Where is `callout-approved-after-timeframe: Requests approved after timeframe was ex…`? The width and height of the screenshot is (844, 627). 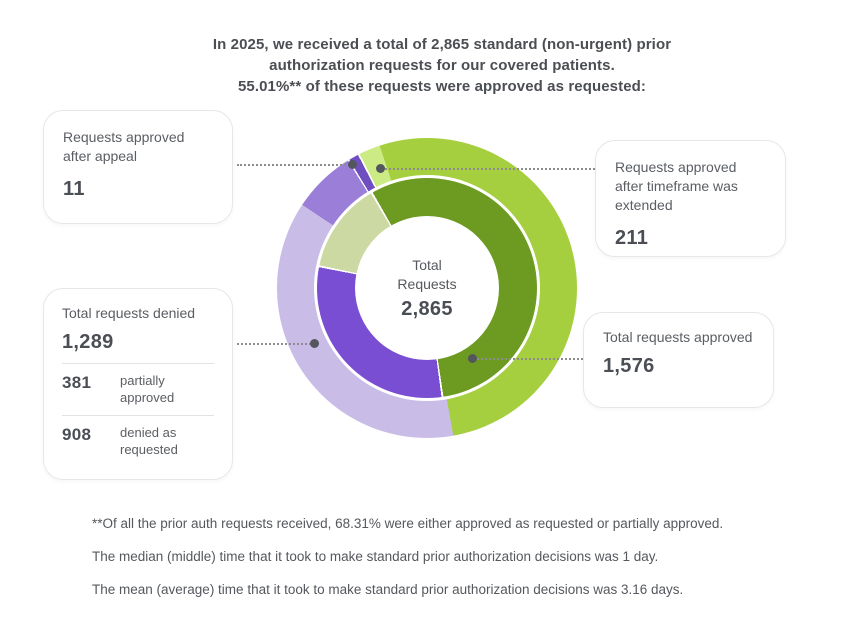 callout-approved-after-timeframe: Requests approved after timeframe was ex… is located at coordinates (690, 198).